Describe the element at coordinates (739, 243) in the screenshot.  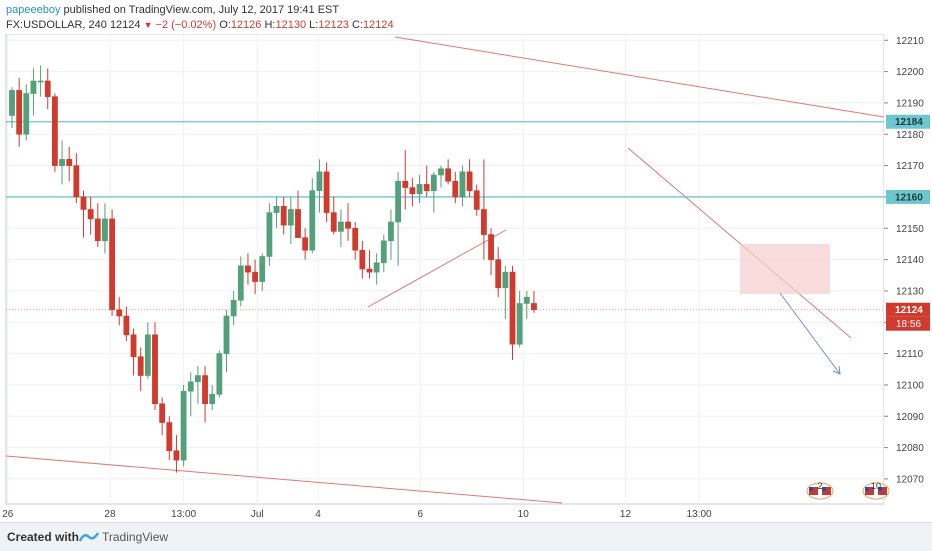
I see `trendline-falling` at that location.